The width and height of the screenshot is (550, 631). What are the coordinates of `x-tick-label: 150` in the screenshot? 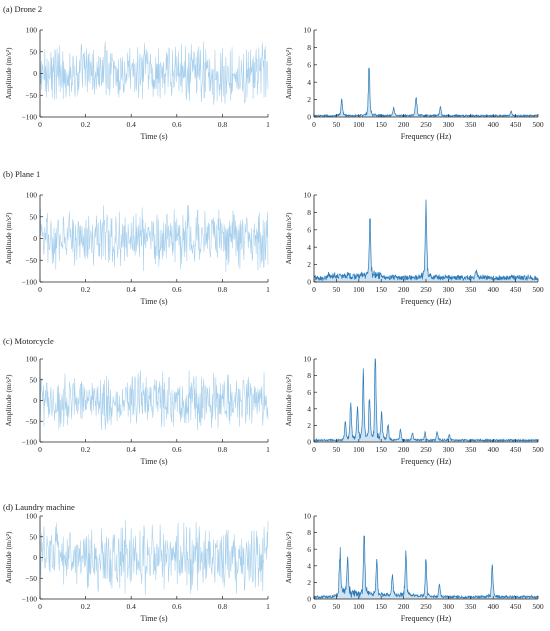 It's located at (382, 289).